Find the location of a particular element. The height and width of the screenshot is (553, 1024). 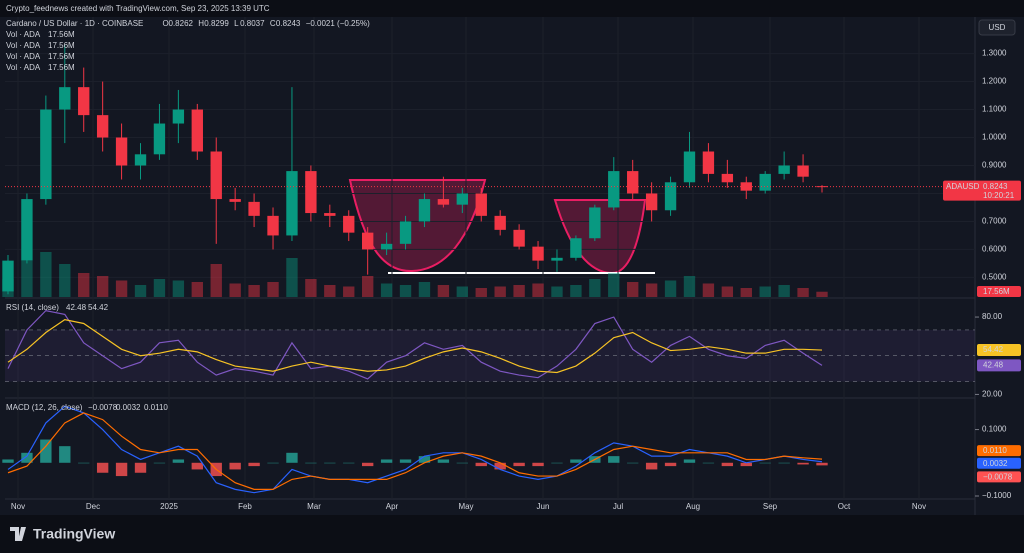

rsi-line is located at coordinates (415, 344).